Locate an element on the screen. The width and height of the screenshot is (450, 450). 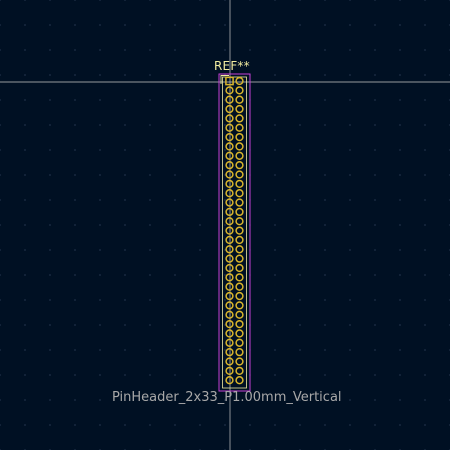
footprint-value-label: PinHeader_2x33_P1.00mm_Vertical is located at coordinates (227, 397).